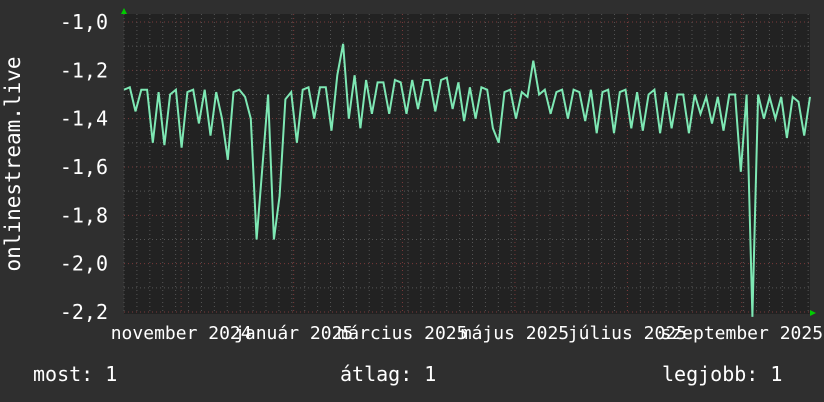 This screenshot has height=402, width=824. I want to click on legend-current: most: 1, so click(75, 374).